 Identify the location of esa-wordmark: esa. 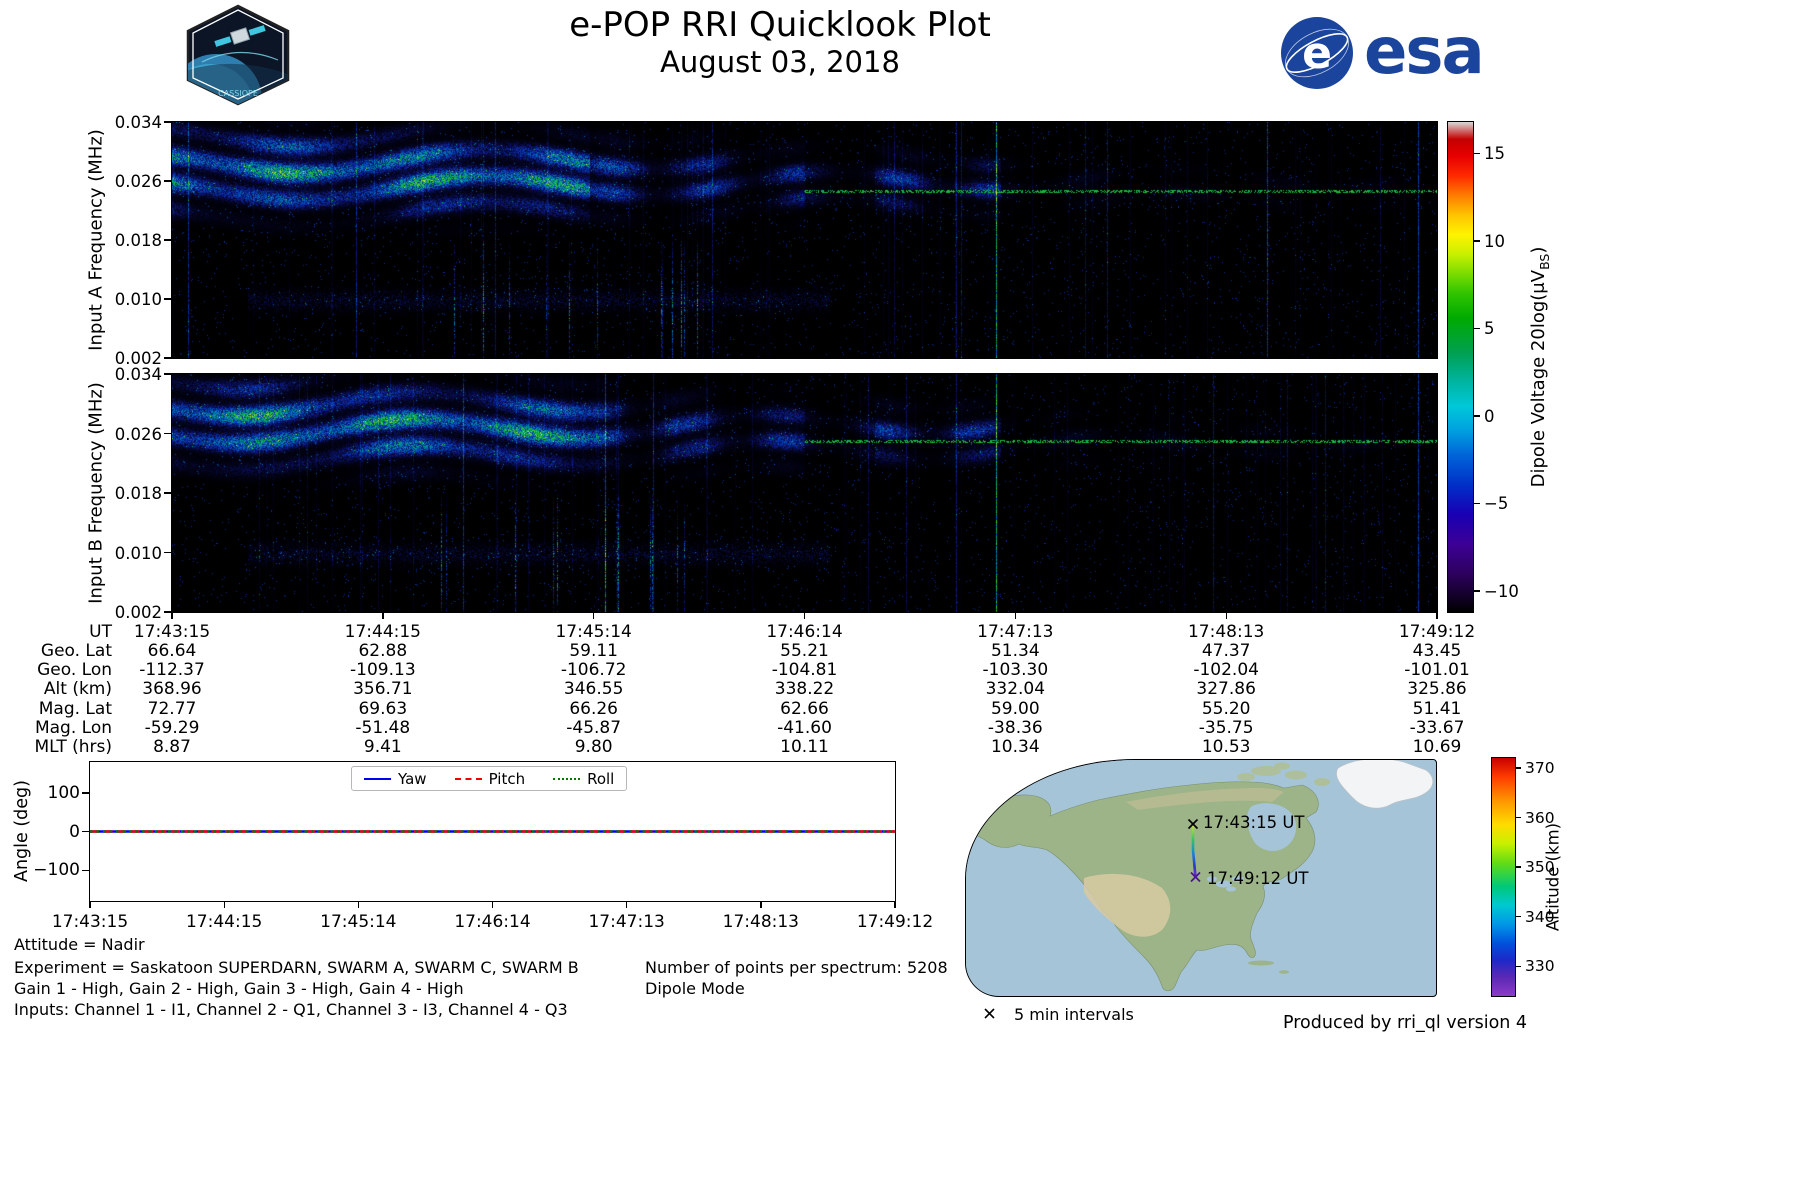
(1424, 52).